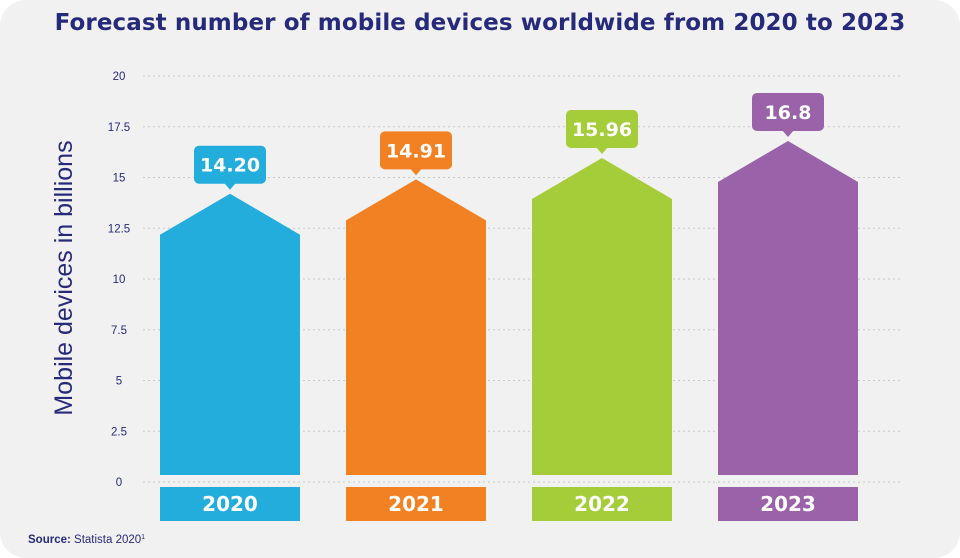 The image size is (960, 558). Describe the element at coordinates (119, 331) in the screenshot. I see `y-tick-label: 7.5` at that location.